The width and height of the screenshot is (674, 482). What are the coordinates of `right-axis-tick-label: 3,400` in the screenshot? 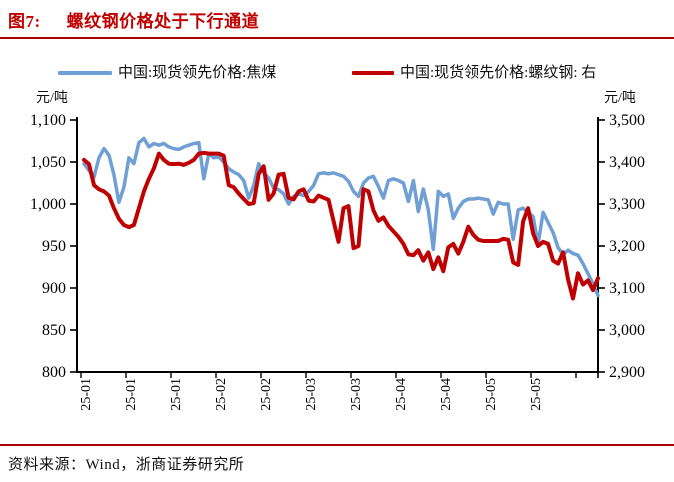 It's located at (627, 162).